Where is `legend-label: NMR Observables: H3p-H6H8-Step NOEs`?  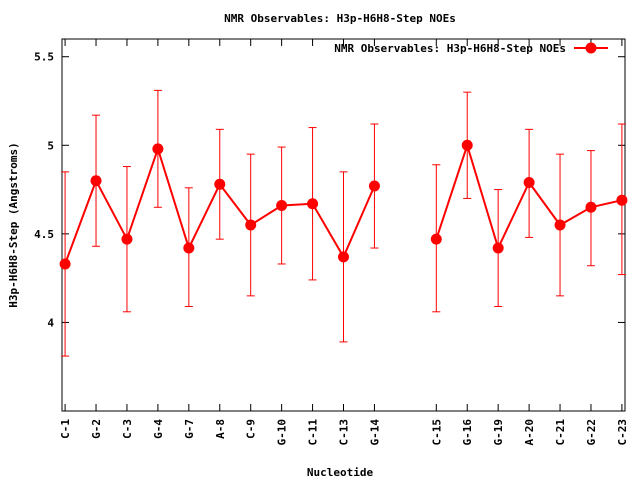 legend-label: NMR Observables: H3p-H6H8-Step NOEs is located at coordinates (450, 48).